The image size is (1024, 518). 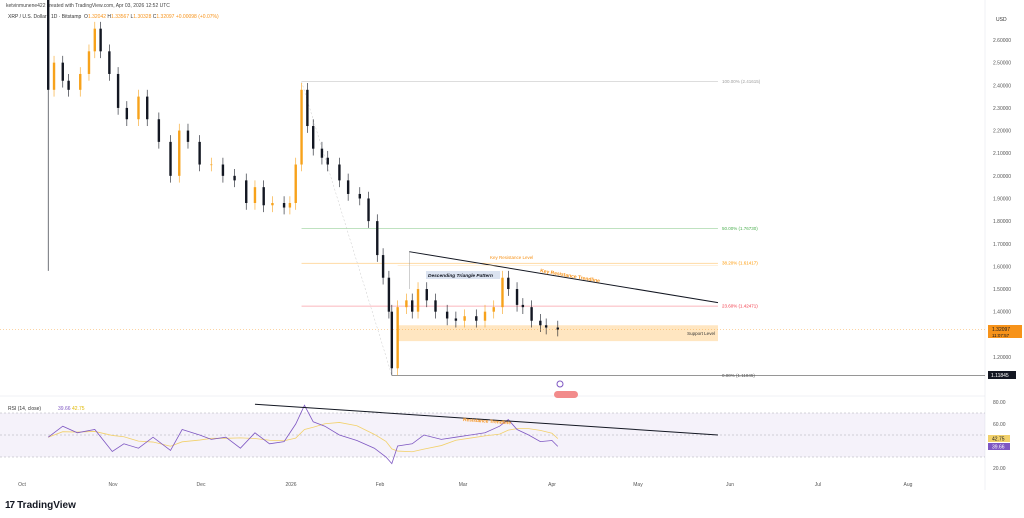 I want to click on rsi-trendline-label: Resistance Trendline, so click(x=487, y=421).